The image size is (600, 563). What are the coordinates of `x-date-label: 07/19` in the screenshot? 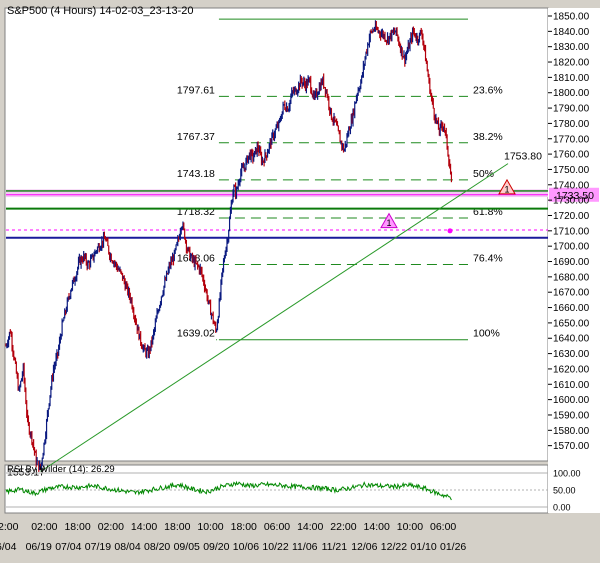 It's located at (98, 547).